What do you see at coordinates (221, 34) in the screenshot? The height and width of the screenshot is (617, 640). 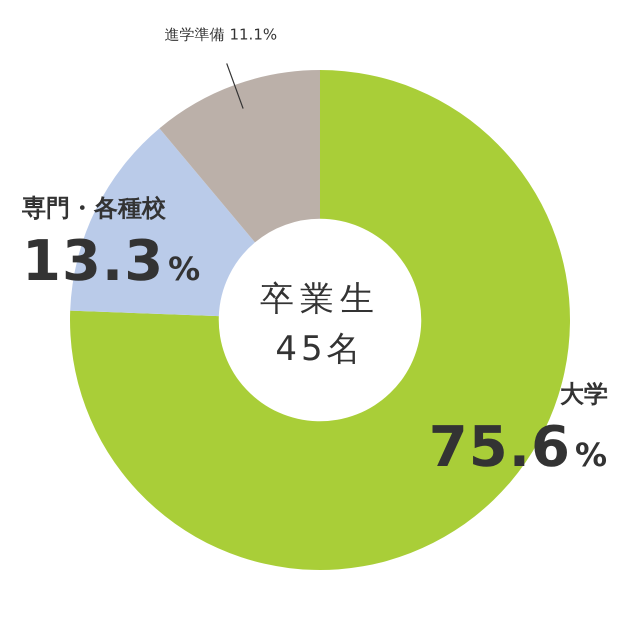 I see `slice-label: 進学準備 11.1%` at bounding box center [221, 34].